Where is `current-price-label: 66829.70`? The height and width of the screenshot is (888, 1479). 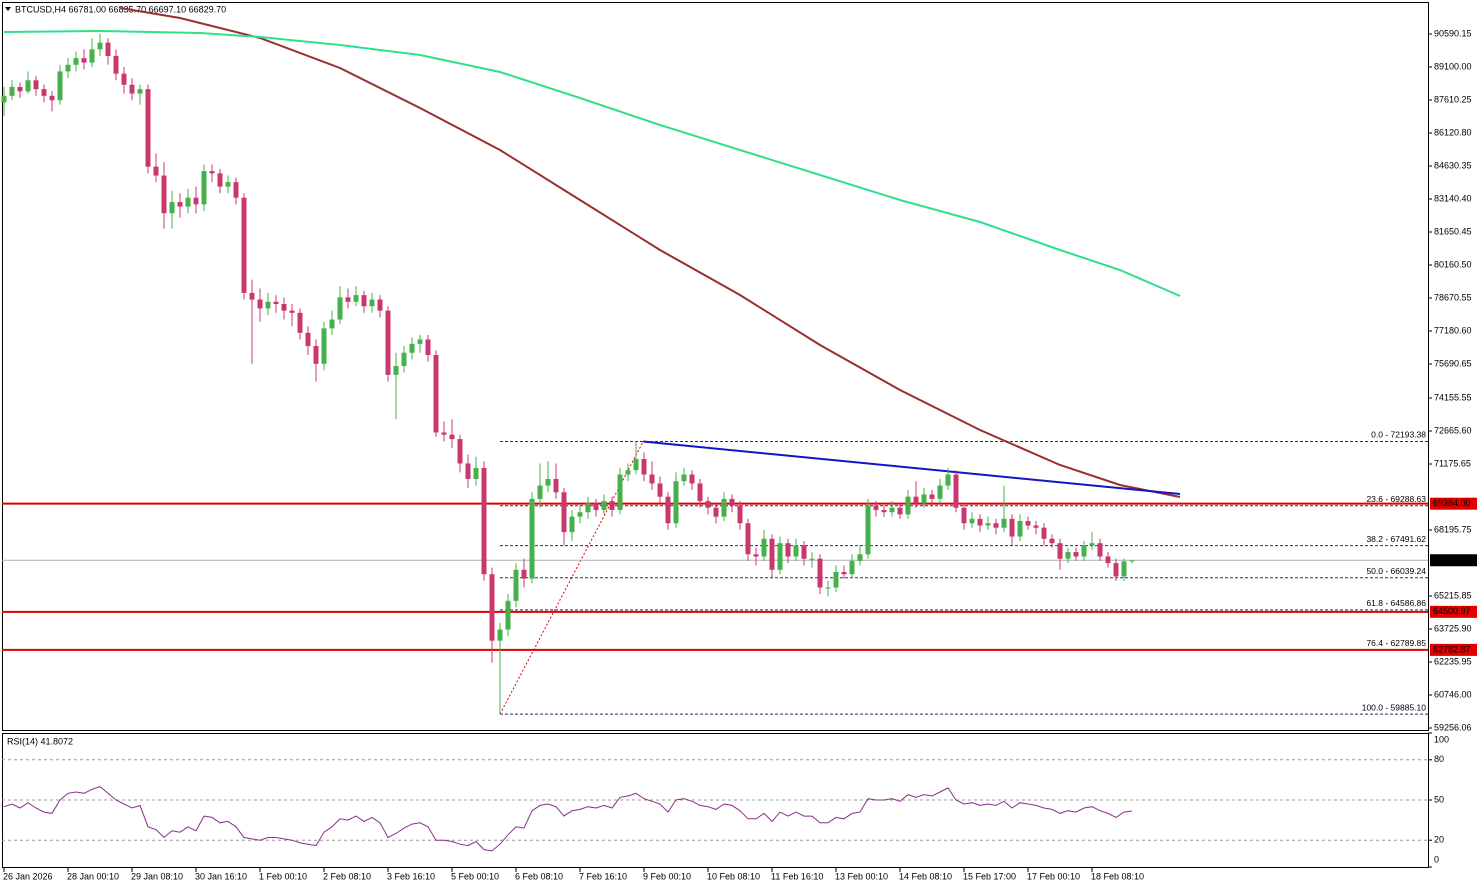
current-price-label: 66829.70 is located at coordinates (1452, 560).